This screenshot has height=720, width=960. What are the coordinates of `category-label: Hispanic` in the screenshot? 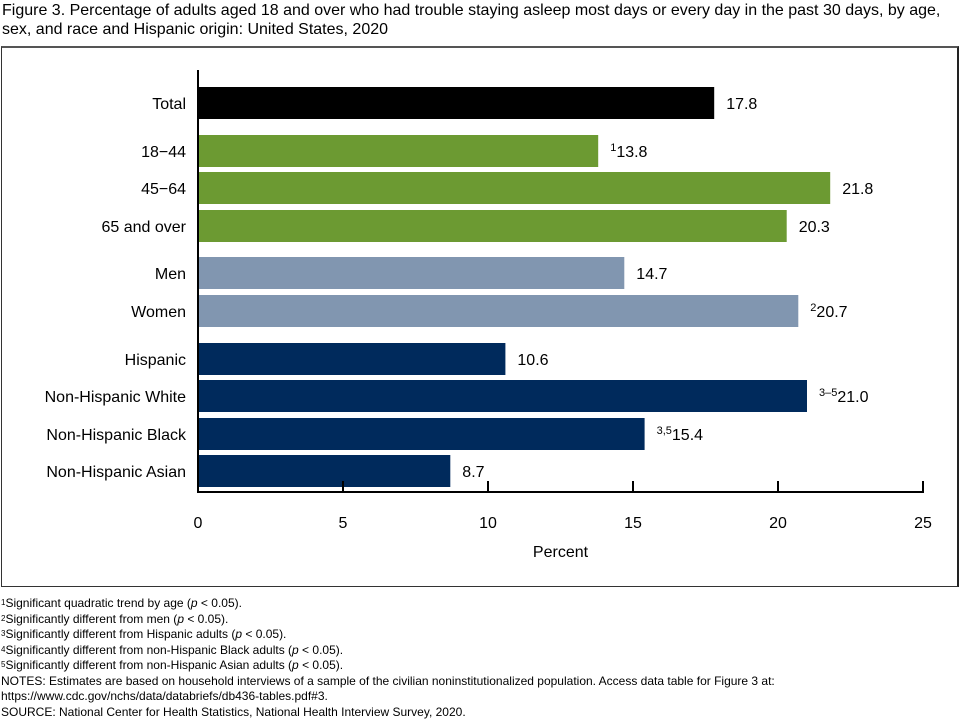 It's located at (155, 360).